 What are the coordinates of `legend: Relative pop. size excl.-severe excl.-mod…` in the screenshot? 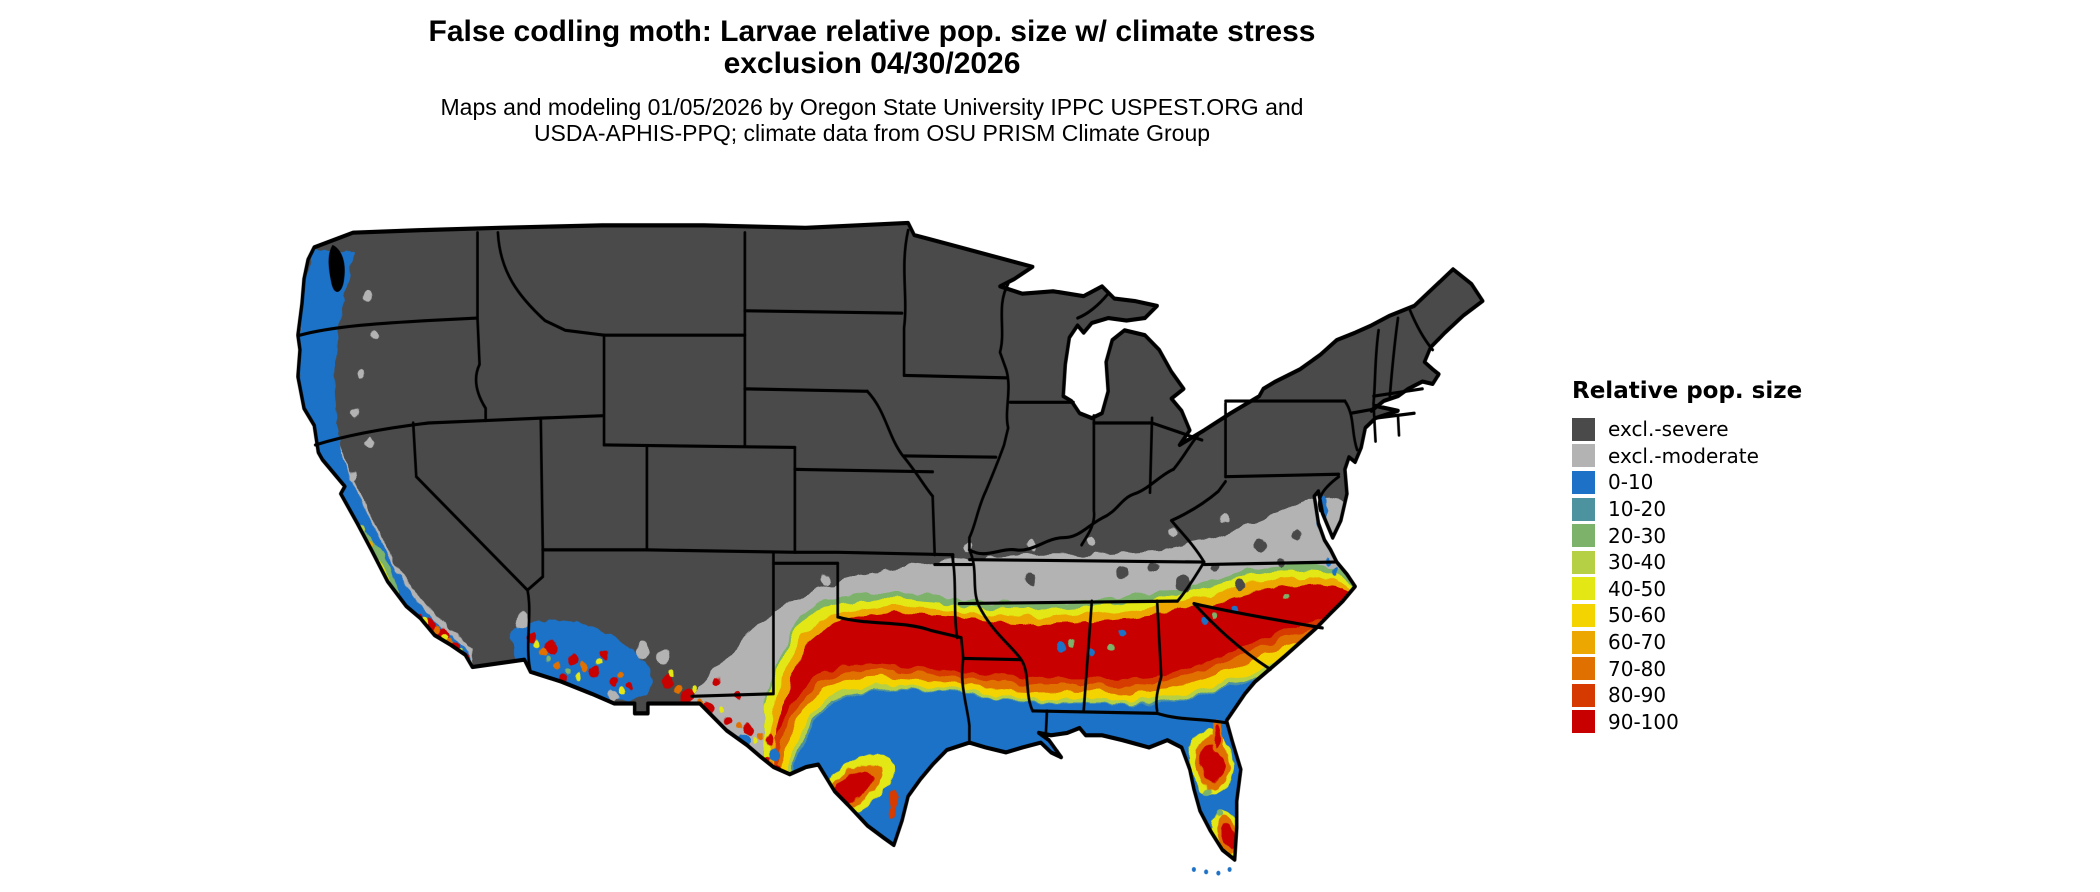 It's located at (1687, 556).